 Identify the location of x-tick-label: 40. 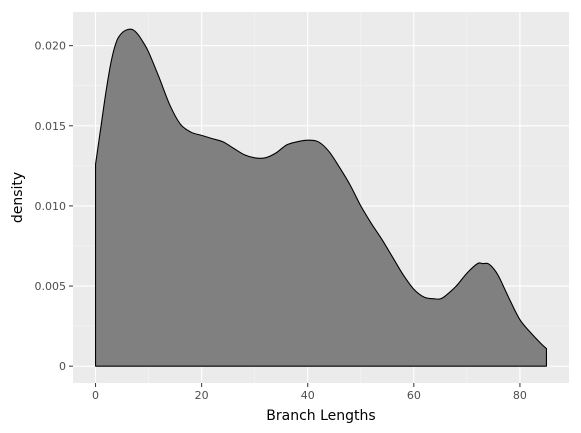
(308, 395).